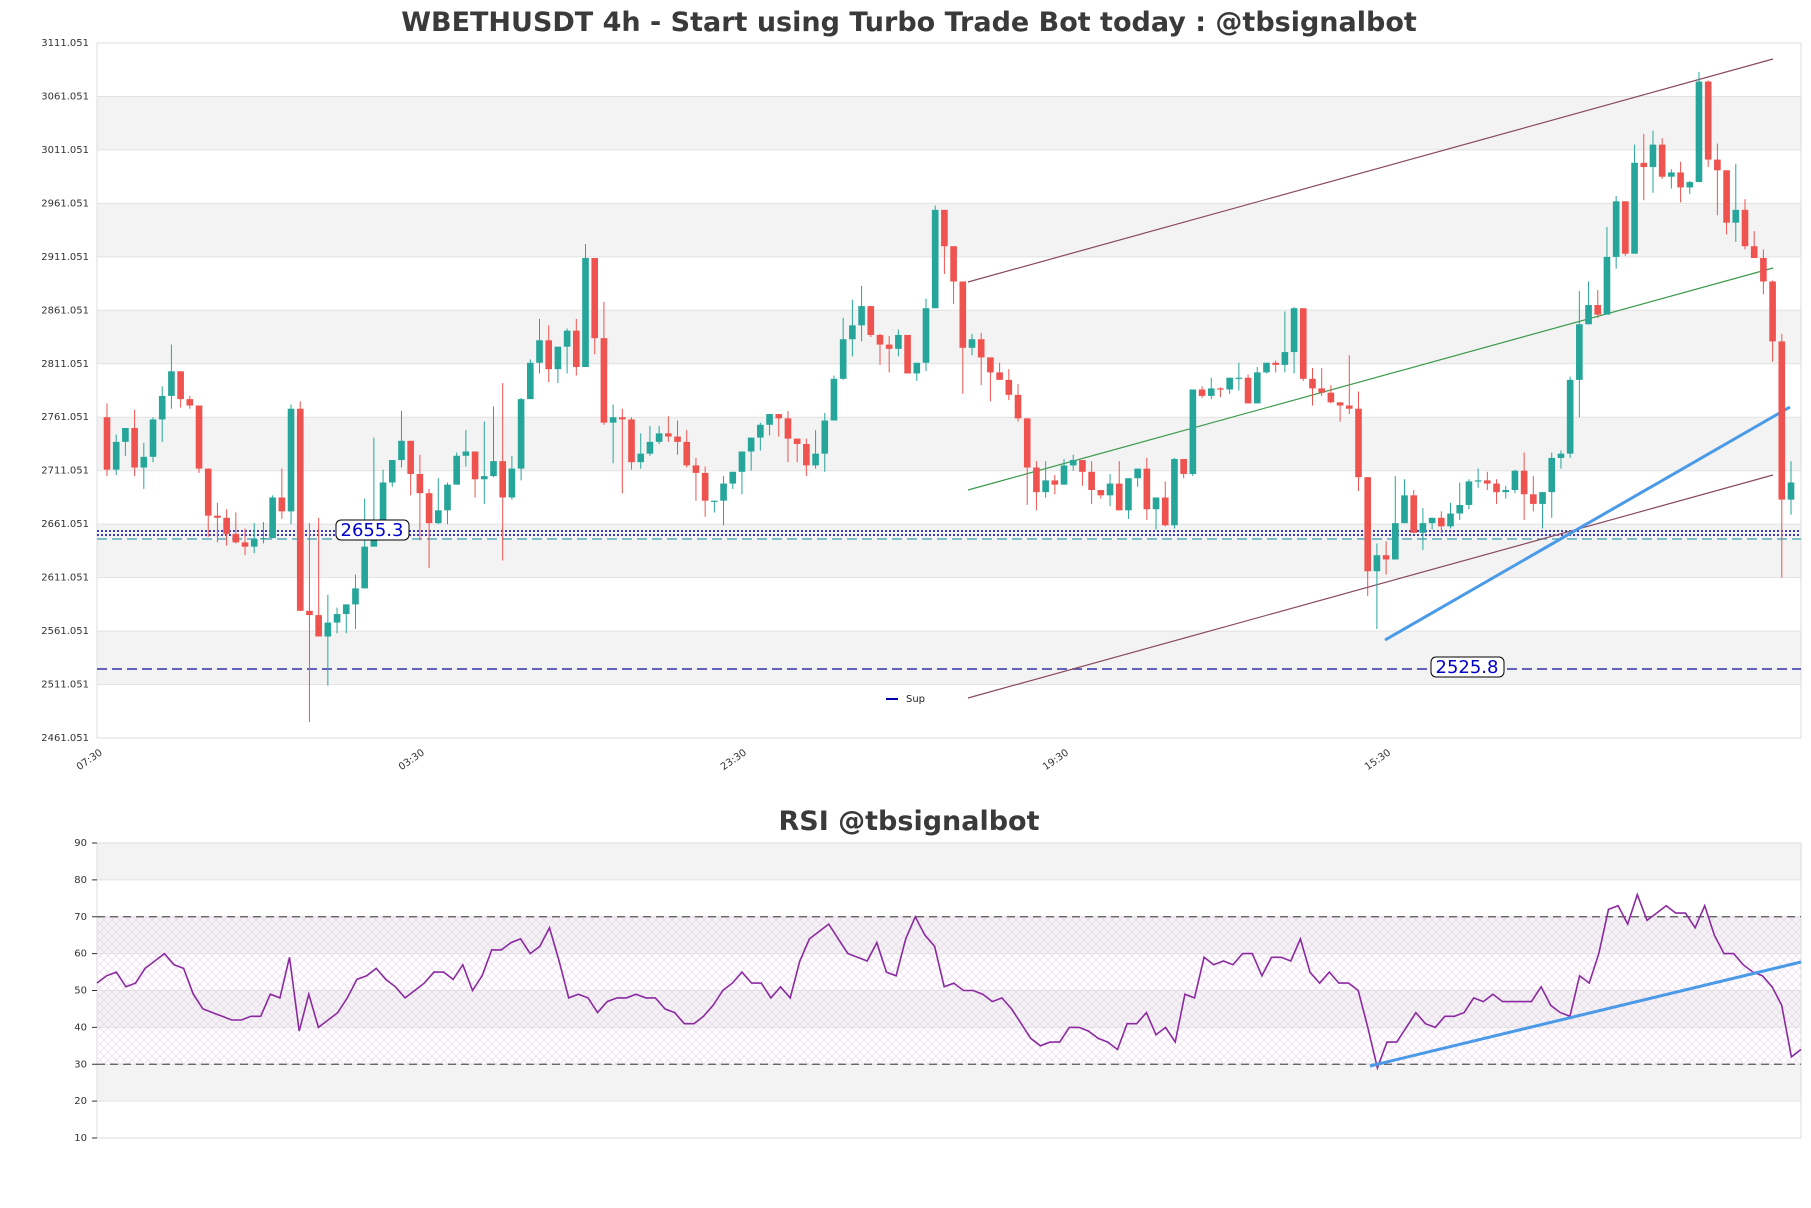 This screenshot has width=1811, height=1208. What do you see at coordinates (1370, 586) in the screenshot?
I see `channel-lower-line` at bounding box center [1370, 586].